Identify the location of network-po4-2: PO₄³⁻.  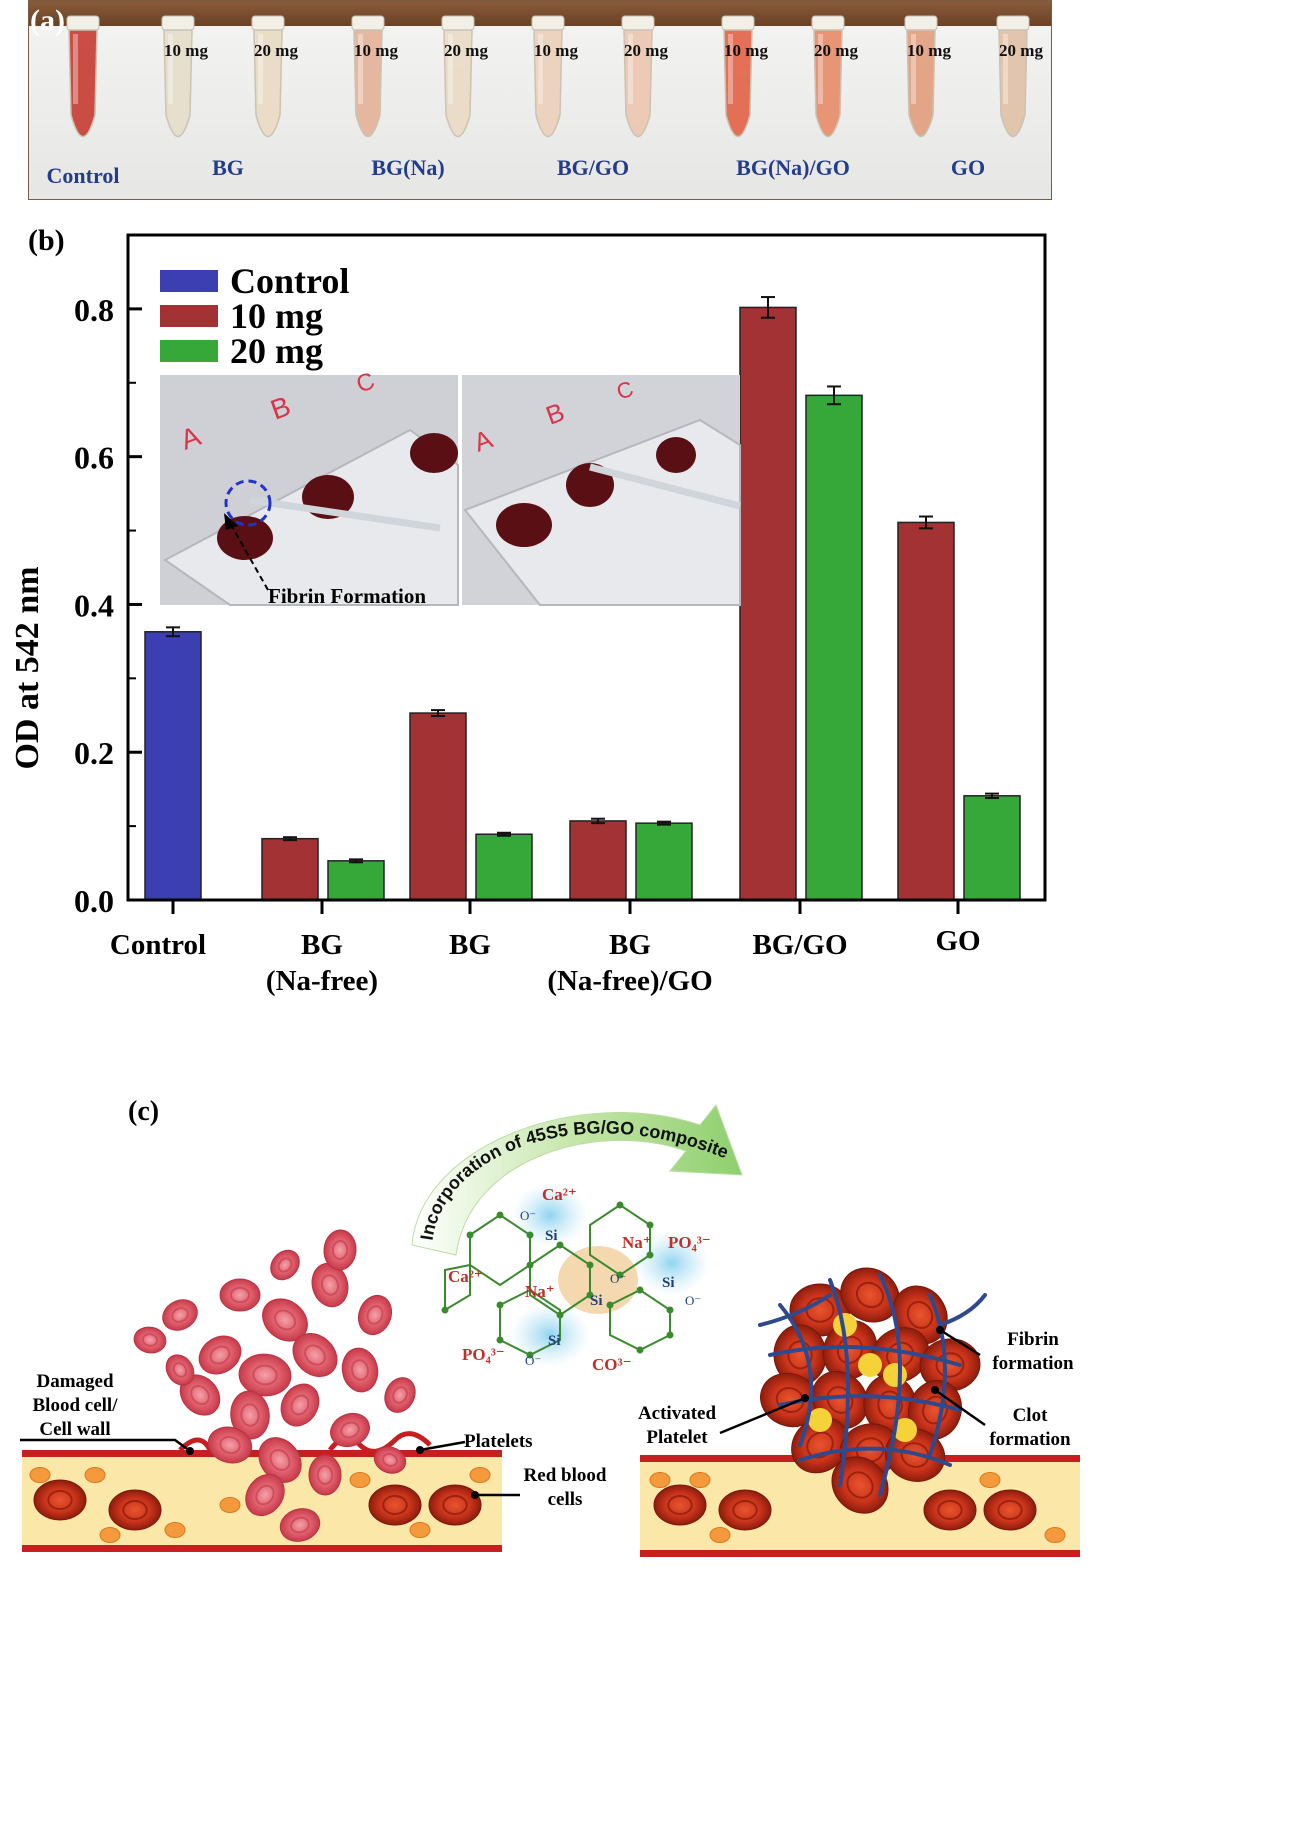
(483, 1354).